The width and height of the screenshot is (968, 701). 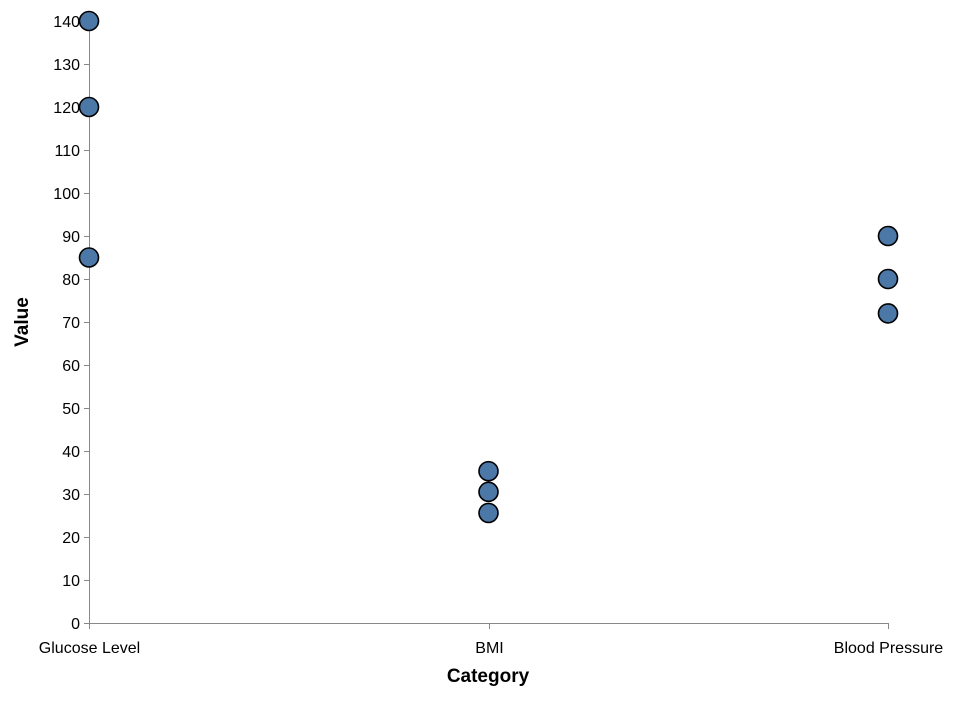 I want to click on x-axis-title: Category, so click(x=488, y=676).